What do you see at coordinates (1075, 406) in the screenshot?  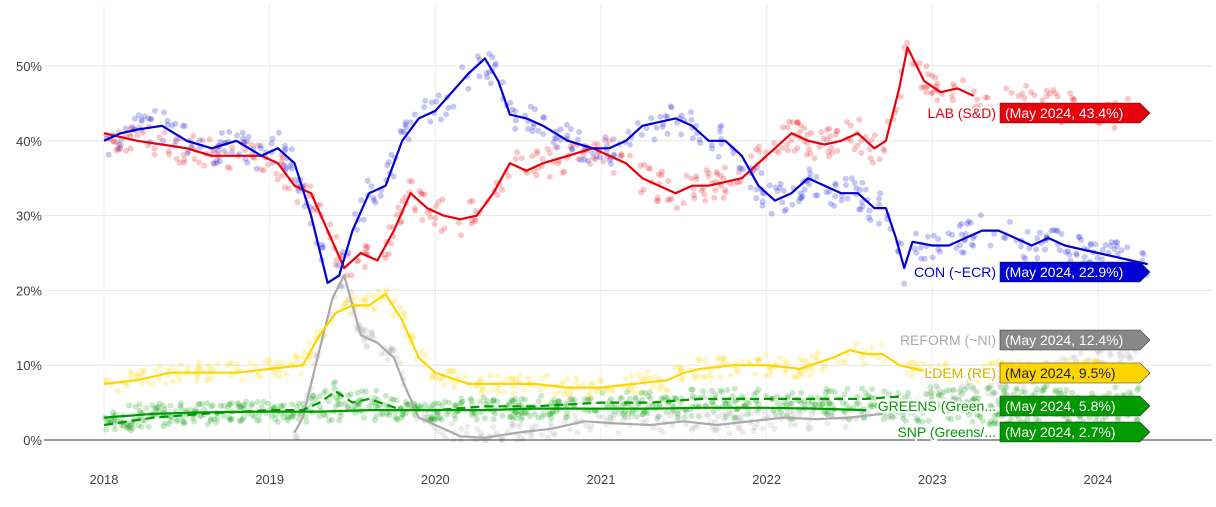 I see `value-tag` at bounding box center [1075, 406].